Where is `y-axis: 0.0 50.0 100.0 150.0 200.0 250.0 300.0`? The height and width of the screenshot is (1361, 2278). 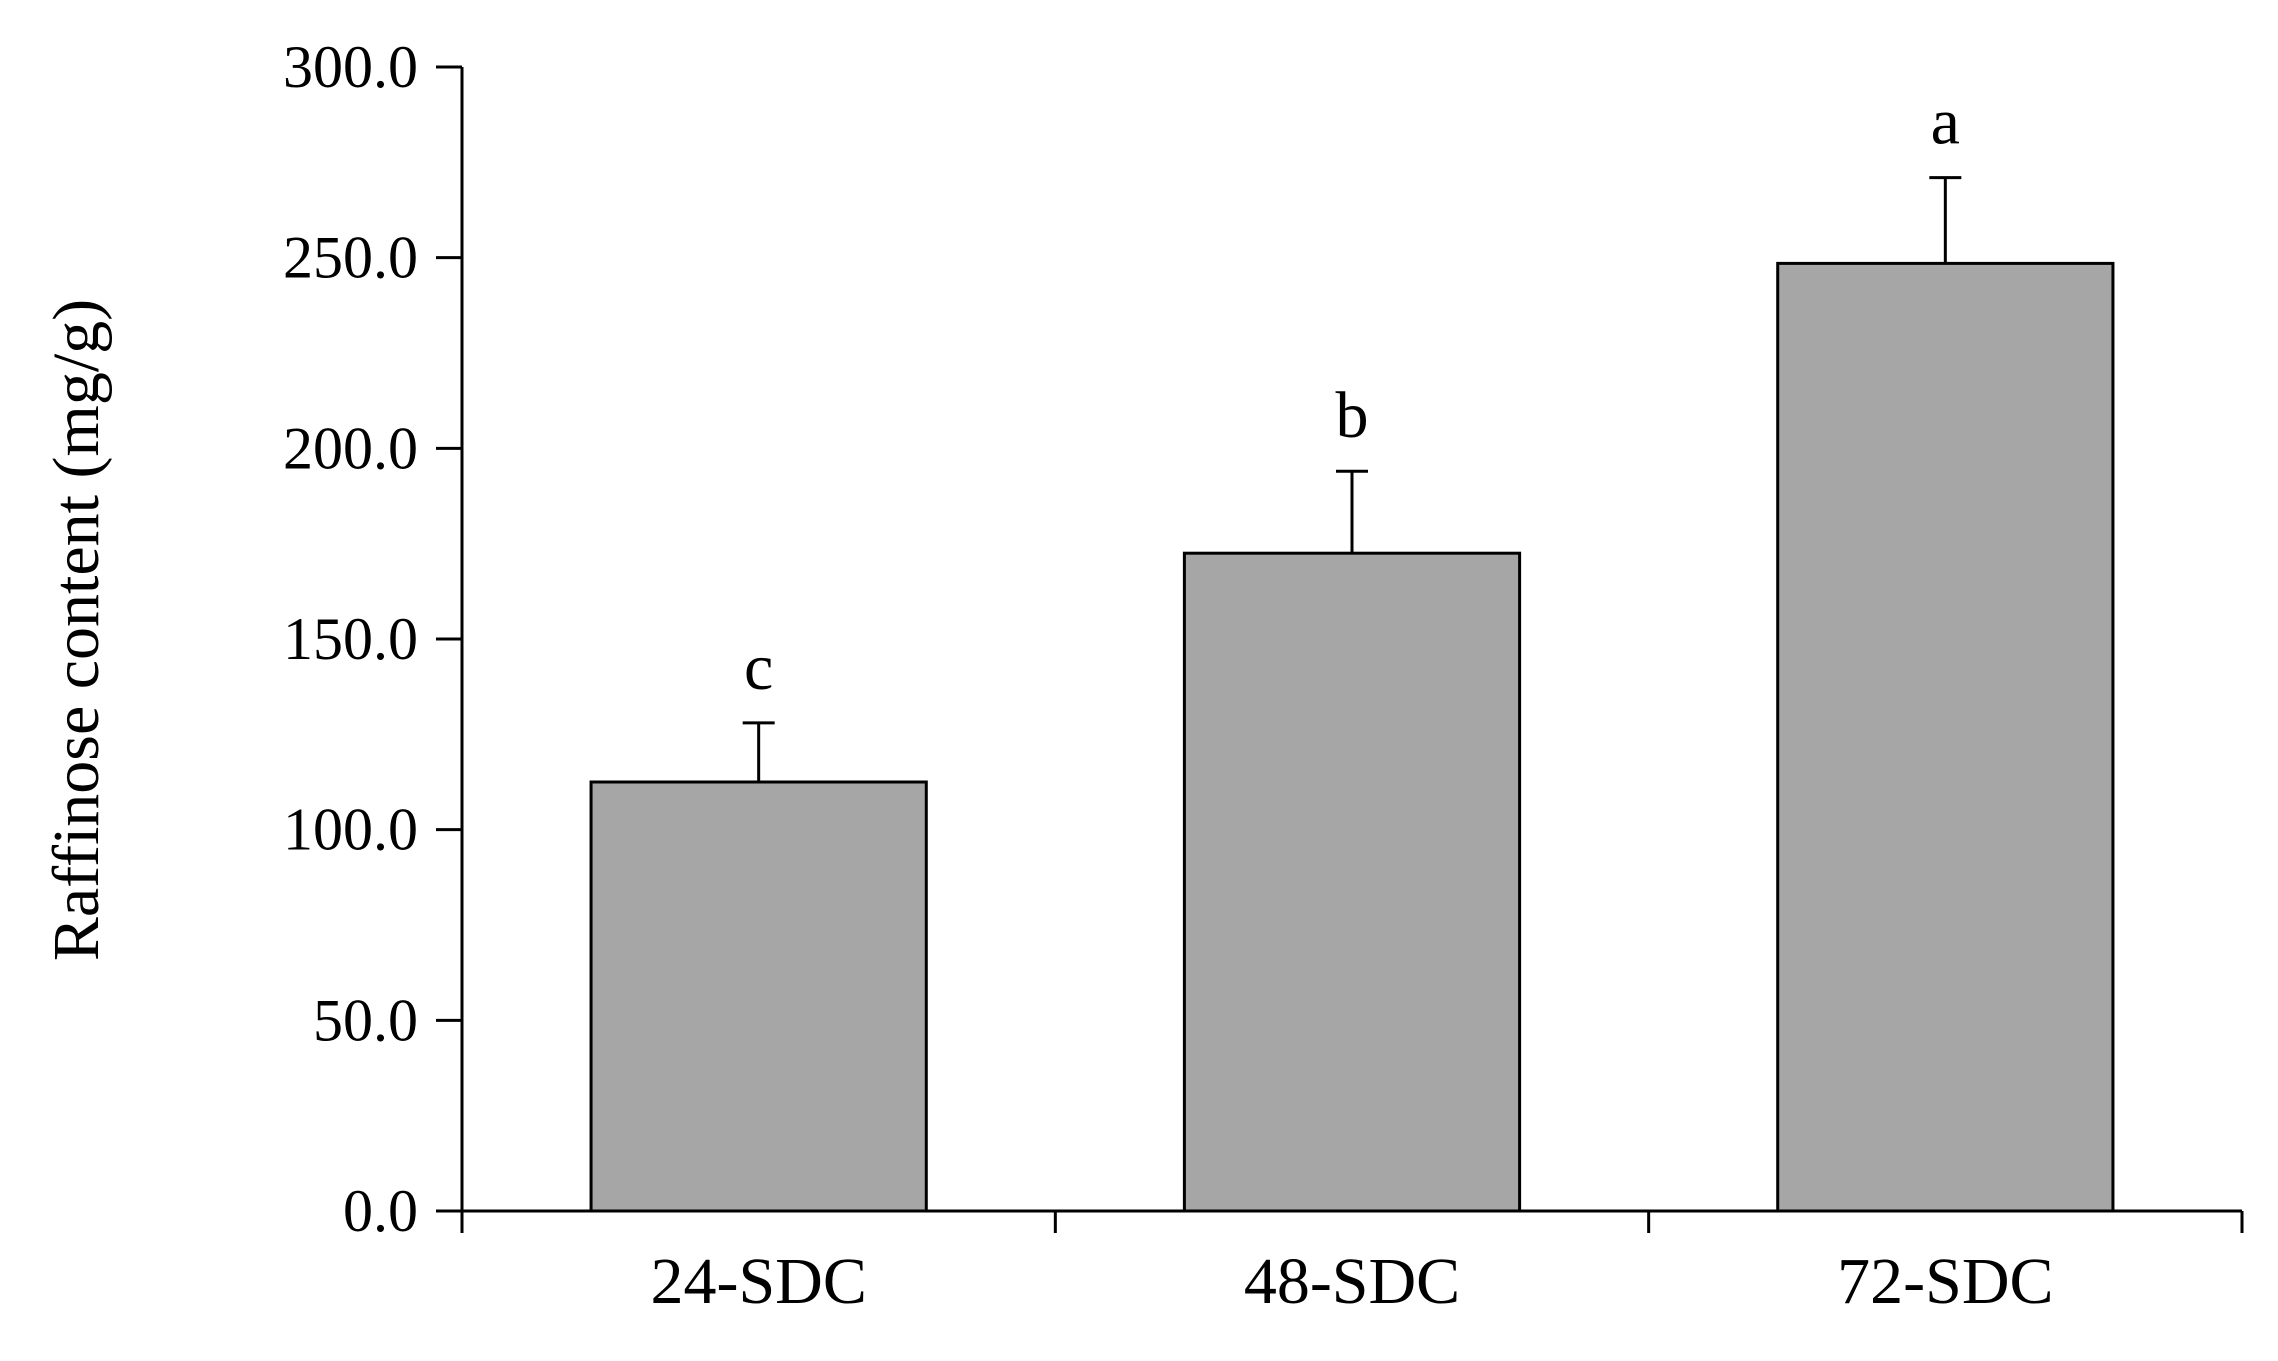
y-axis: 0.0 50.0 100.0 150.0 200.0 250.0 300.0 is located at coordinates (373, 639).